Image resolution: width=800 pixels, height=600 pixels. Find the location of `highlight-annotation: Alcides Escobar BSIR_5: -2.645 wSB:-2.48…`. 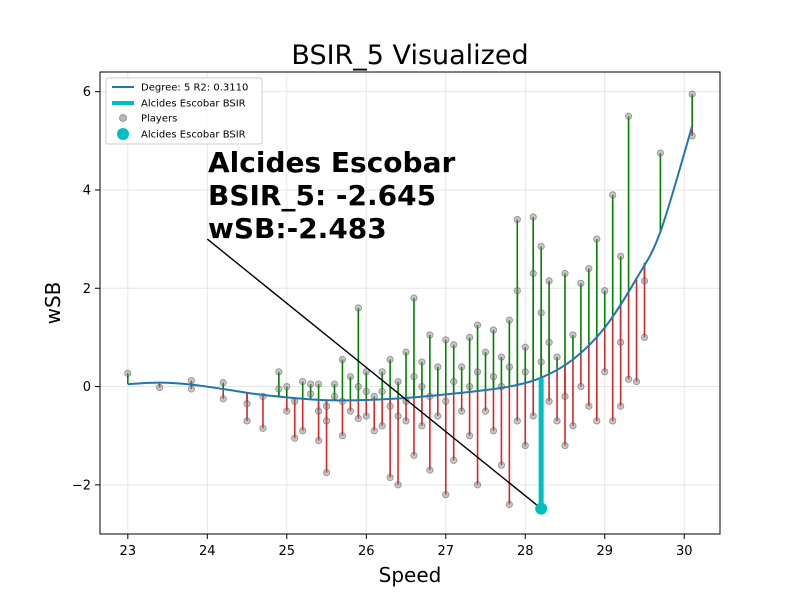

highlight-annotation: Alcides Escobar BSIR_5: -2.645 wSB:-2.48… is located at coordinates (331, 195).